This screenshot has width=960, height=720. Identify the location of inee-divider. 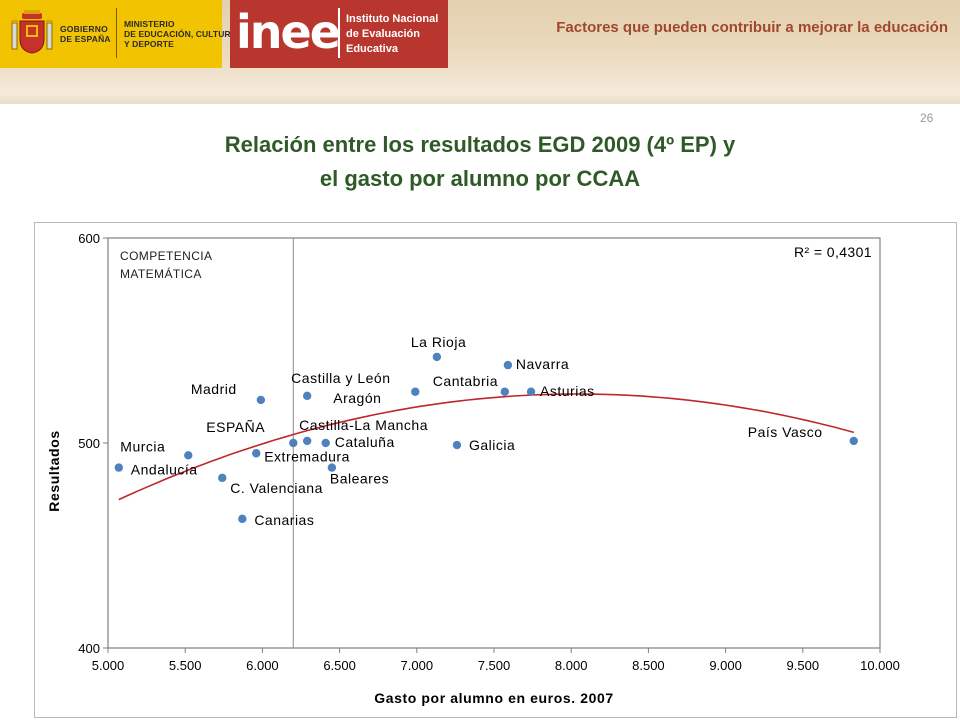
(339, 33).